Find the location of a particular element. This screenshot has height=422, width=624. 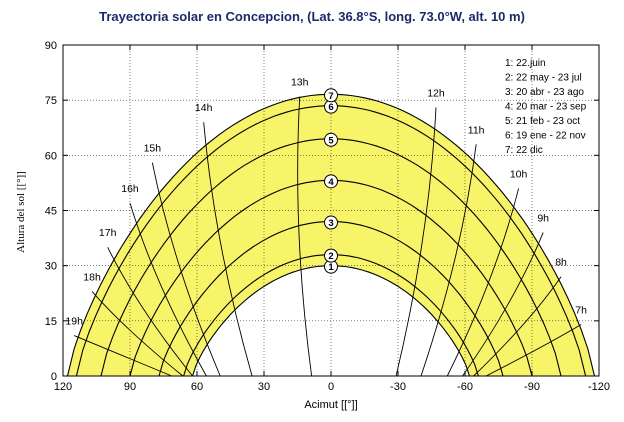

curve-marker-number: 5 is located at coordinates (331, 140).